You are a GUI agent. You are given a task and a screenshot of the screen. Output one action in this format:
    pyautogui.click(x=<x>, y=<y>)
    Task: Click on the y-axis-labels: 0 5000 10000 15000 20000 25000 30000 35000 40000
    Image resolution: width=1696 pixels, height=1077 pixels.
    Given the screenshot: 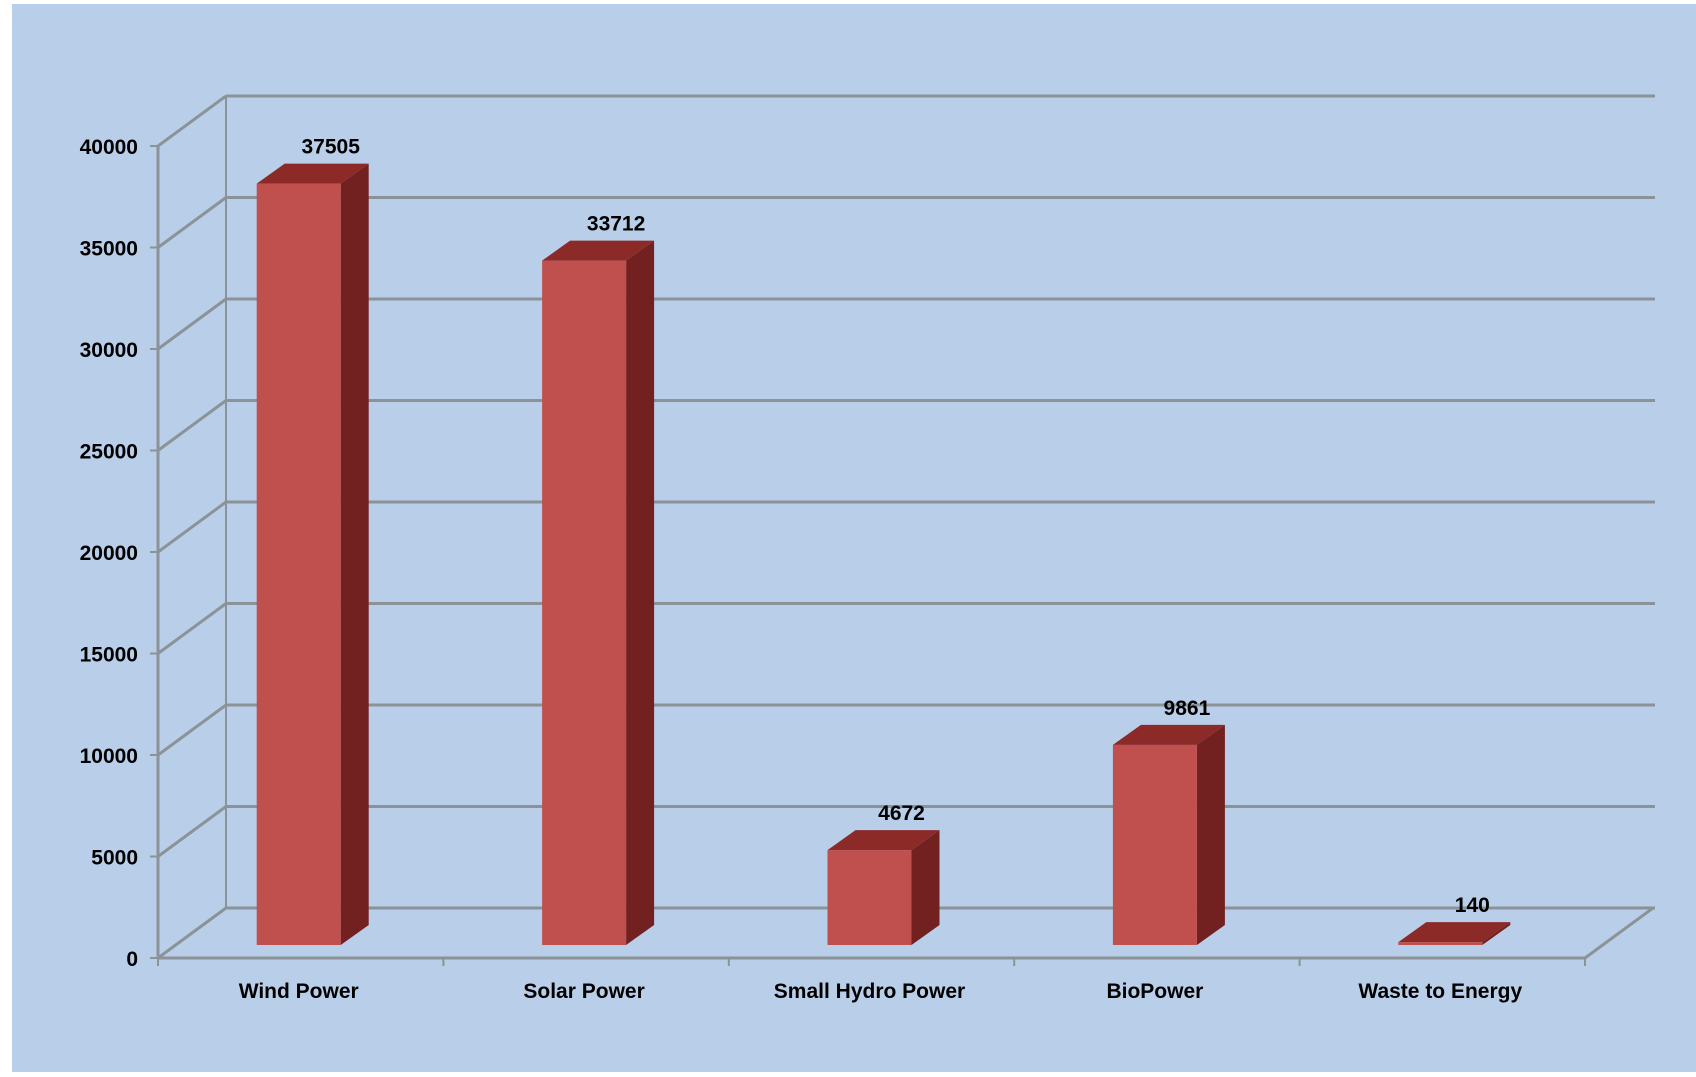 What is the action you would take?
    pyautogui.click(x=109, y=553)
    